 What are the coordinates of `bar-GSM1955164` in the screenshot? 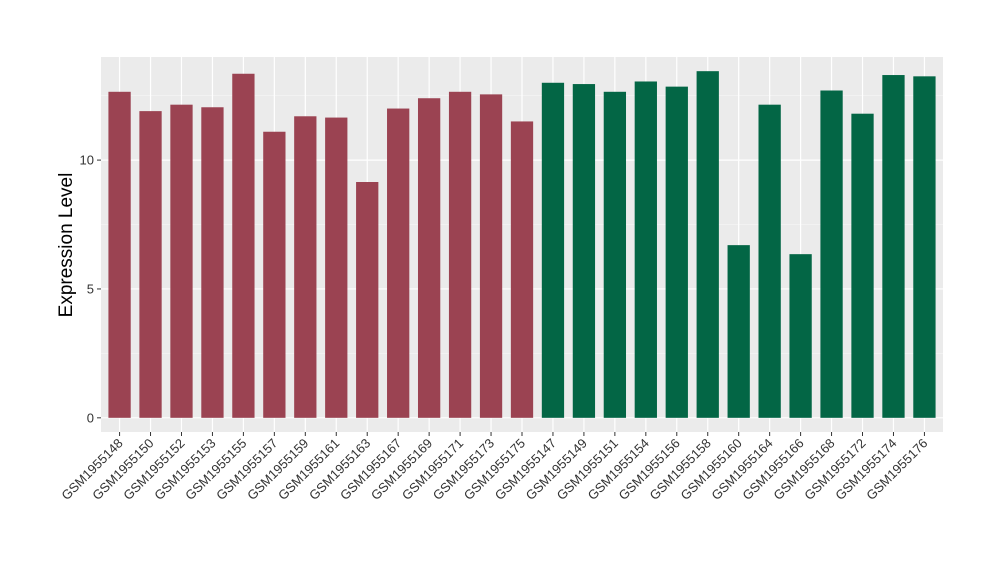 It's located at (769, 261).